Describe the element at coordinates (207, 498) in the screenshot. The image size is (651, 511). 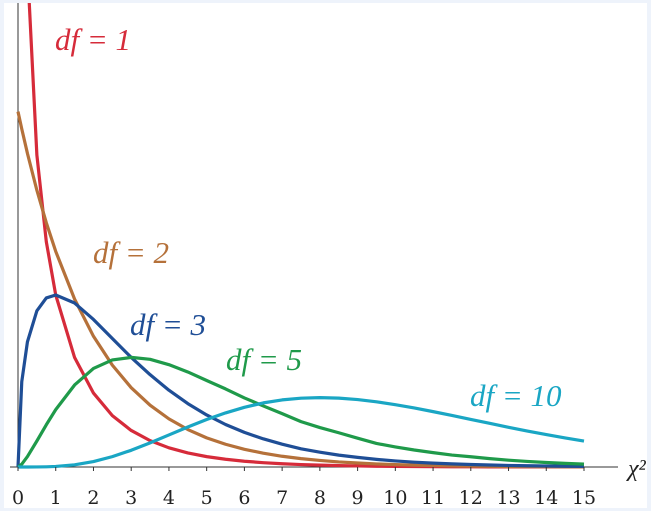
I see `x-tick-label: 5` at that location.